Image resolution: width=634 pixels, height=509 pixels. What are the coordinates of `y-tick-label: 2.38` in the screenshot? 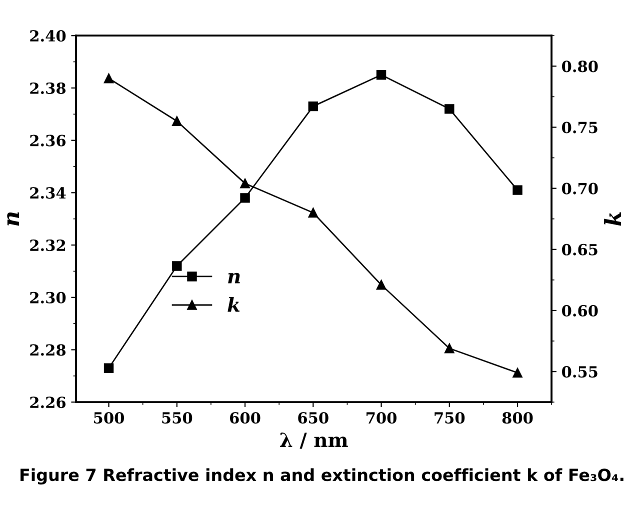 It's located at (48, 88).